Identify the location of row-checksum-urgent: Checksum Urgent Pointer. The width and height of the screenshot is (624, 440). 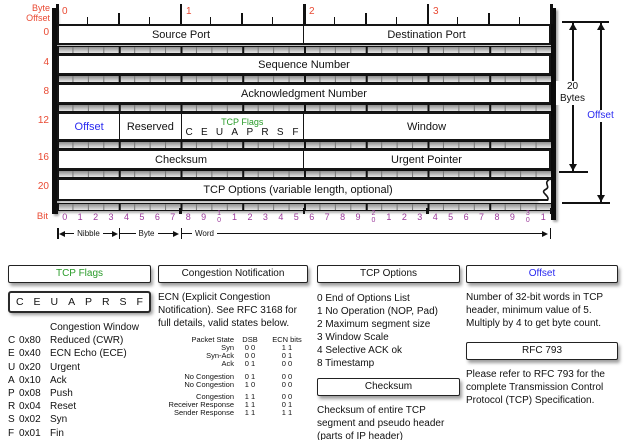
(304, 159).